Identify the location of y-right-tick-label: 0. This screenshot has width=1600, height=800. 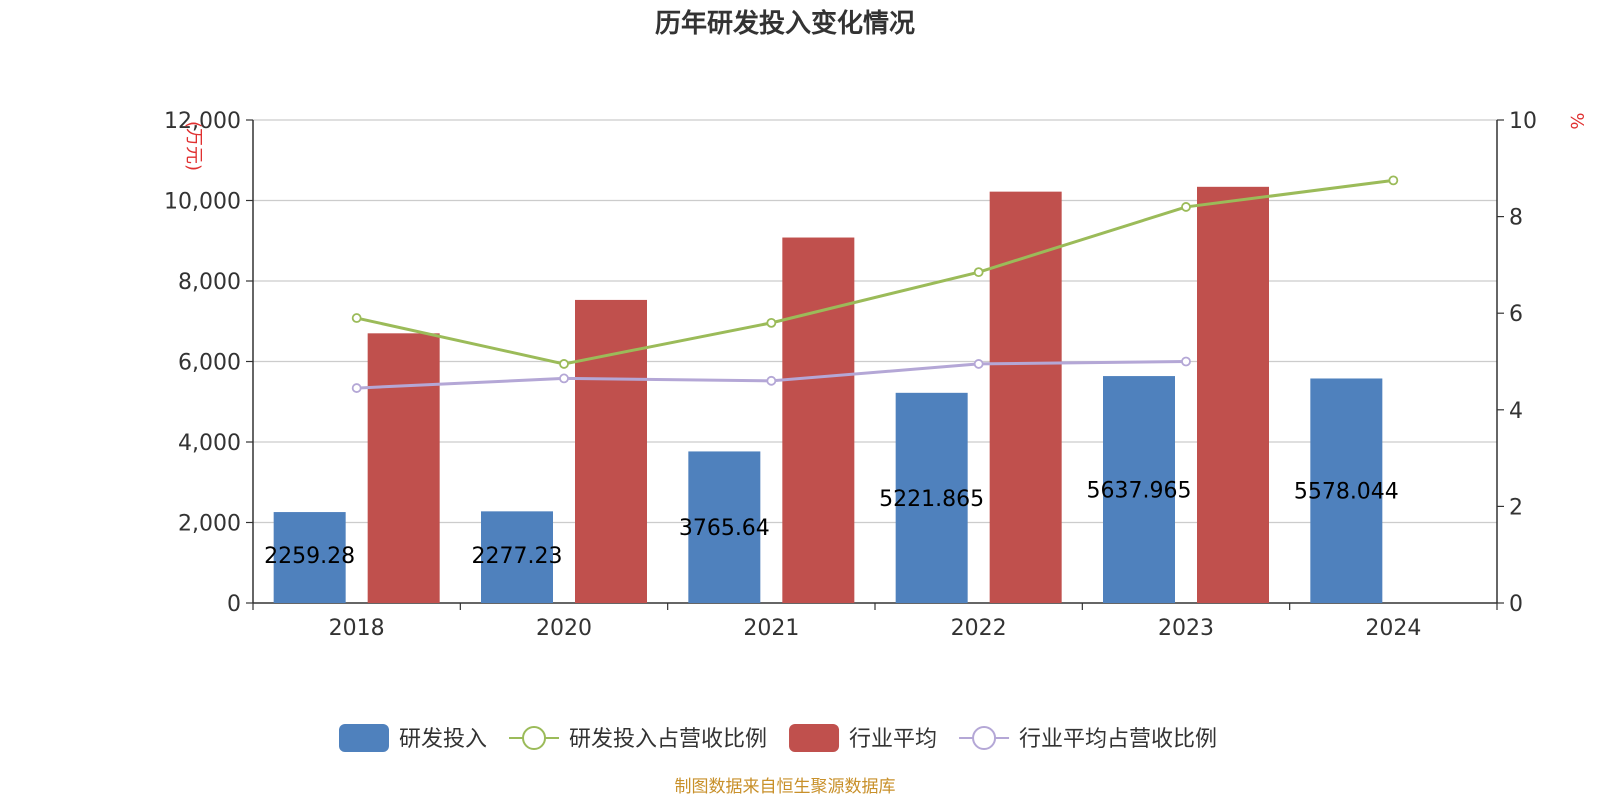
(1516, 604).